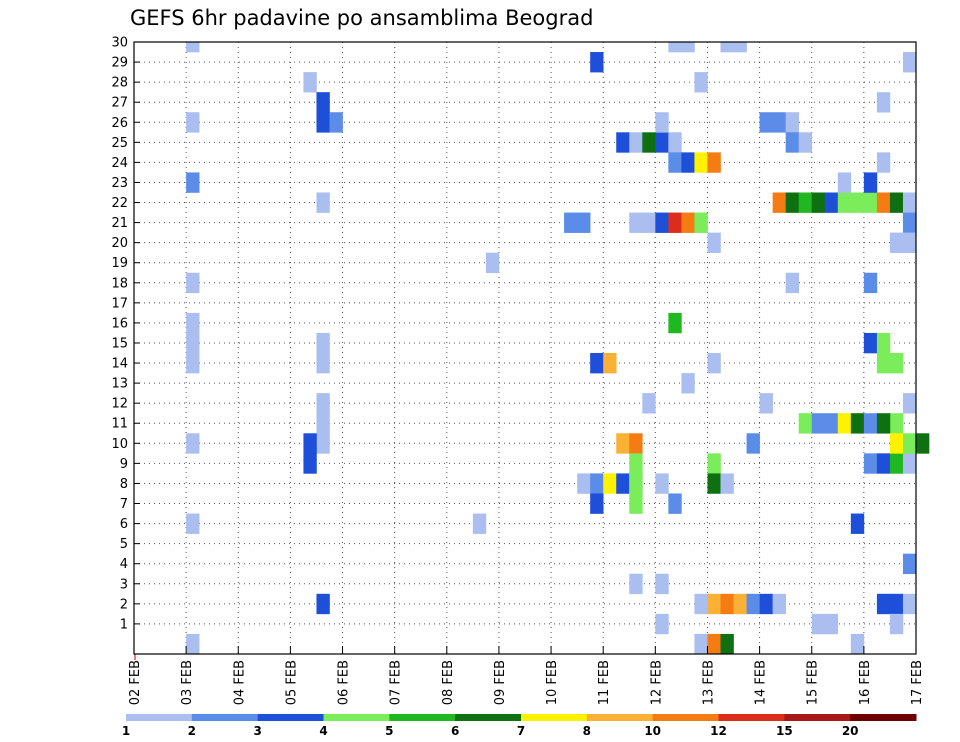 Image resolution: width=960 pixels, height=742 pixels. What do you see at coordinates (521, 731) in the screenshot?
I see `colorbar-label: 7` at bounding box center [521, 731].